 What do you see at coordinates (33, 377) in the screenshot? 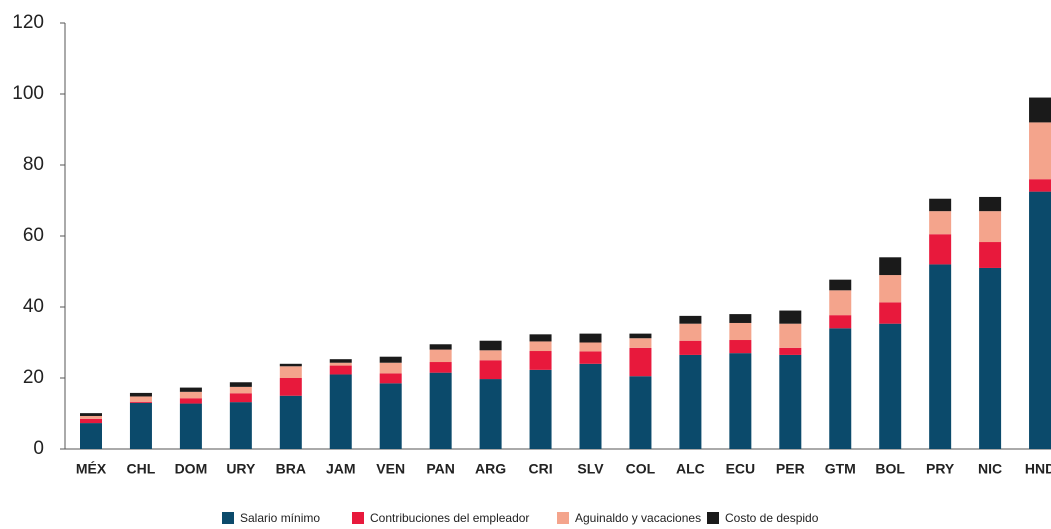
I see `y-tick-label: 20` at bounding box center [33, 377].